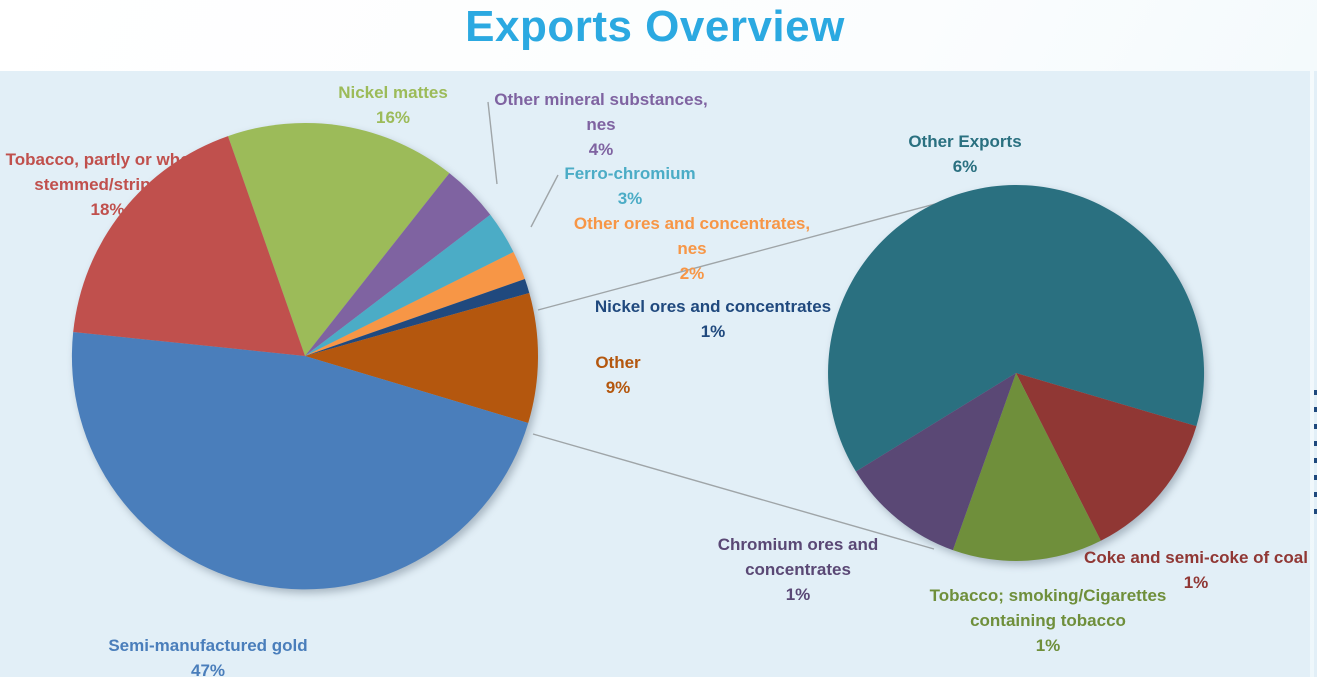 The width and height of the screenshot is (1317, 677). Describe the element at coordinates (713, 306) in the screenshot. I see `label-text: Nickel ores and concentrates` at that location.